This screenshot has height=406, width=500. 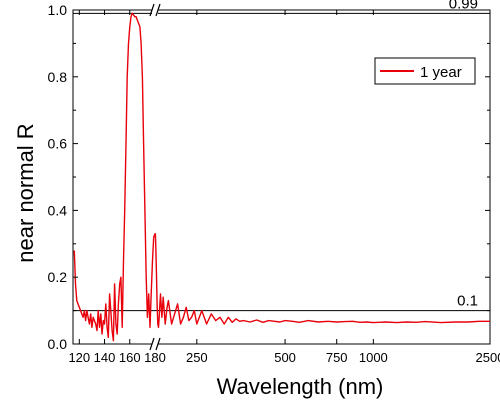 I want to click on legend: 1 year, so click(x=425, y=71).